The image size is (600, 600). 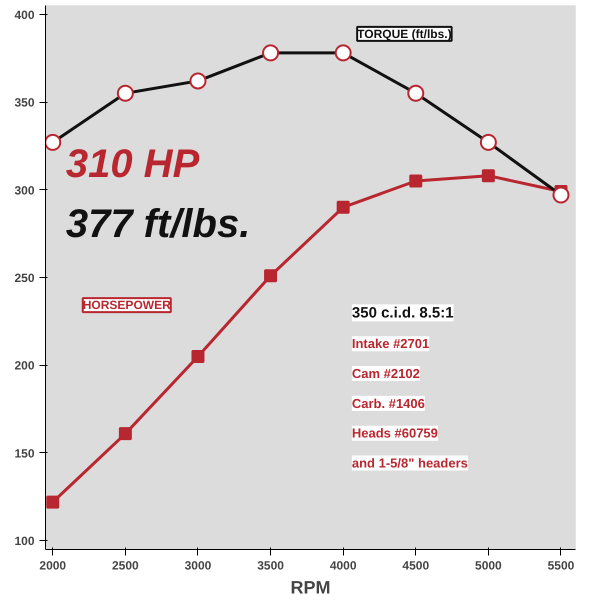 What do you see at coordinates (198, 565) in the screenshot?
I see `x-tick-label: 3000` at bounding box center [198, 565].